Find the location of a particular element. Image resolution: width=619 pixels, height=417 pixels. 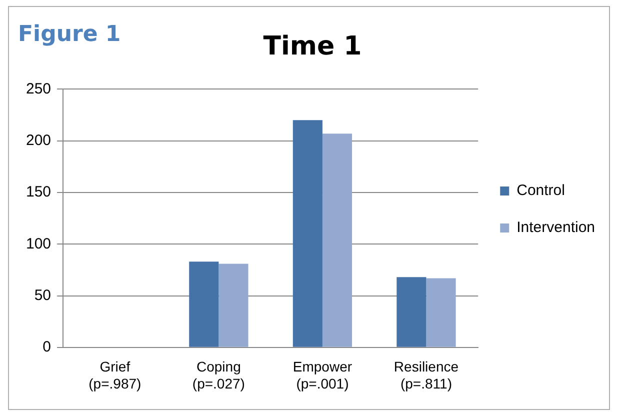

x-tick-label: Resilience (p=.811) is located at coordinates (426, 375).